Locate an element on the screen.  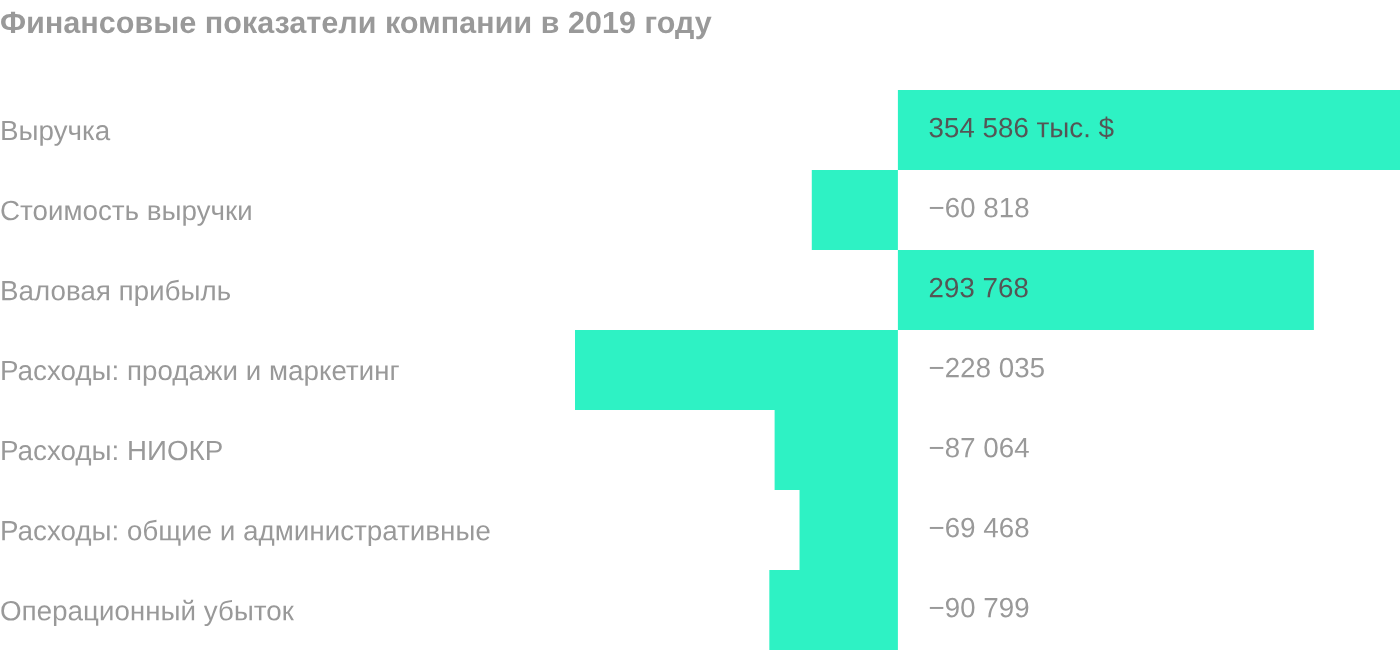
data-label: −228 035 is located at coordinates (986, 367).